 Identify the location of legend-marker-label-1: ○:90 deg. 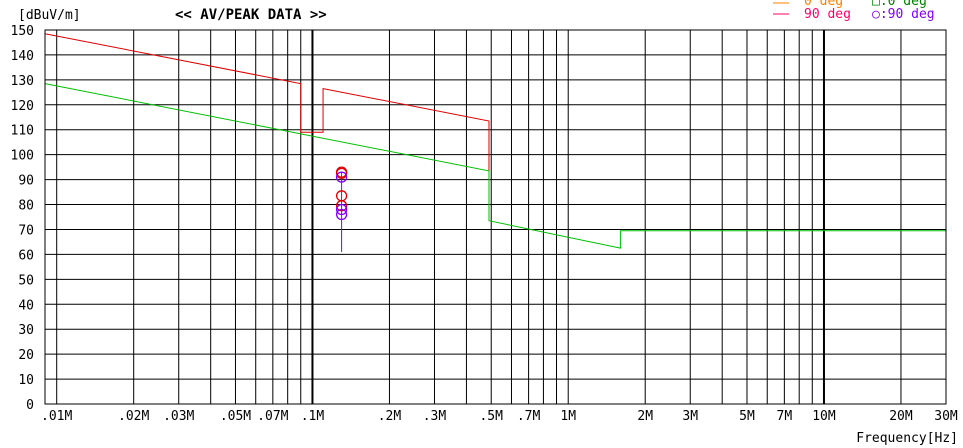
(903, 14).